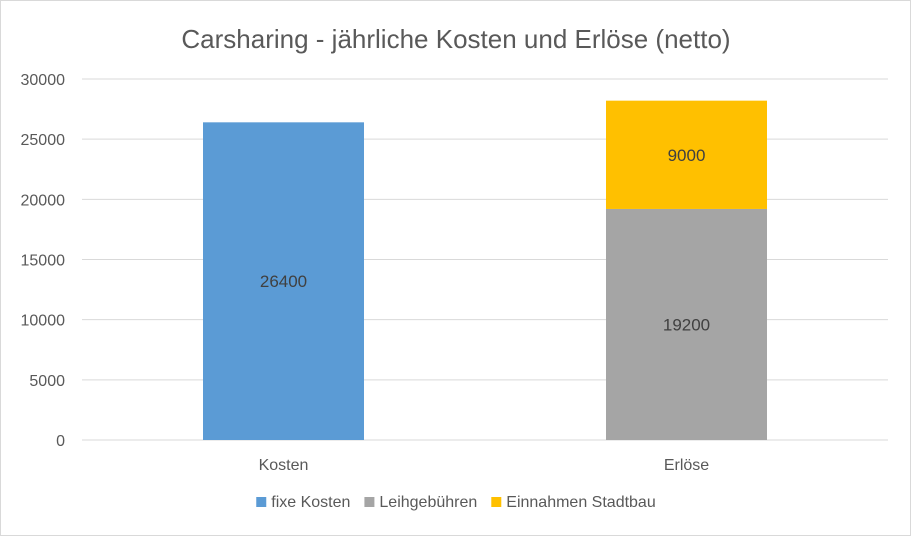 Image resolution: width=911 pixels, height=536 pixels. I want to click on legend-item: Leihgebühren, so click(420, 502).